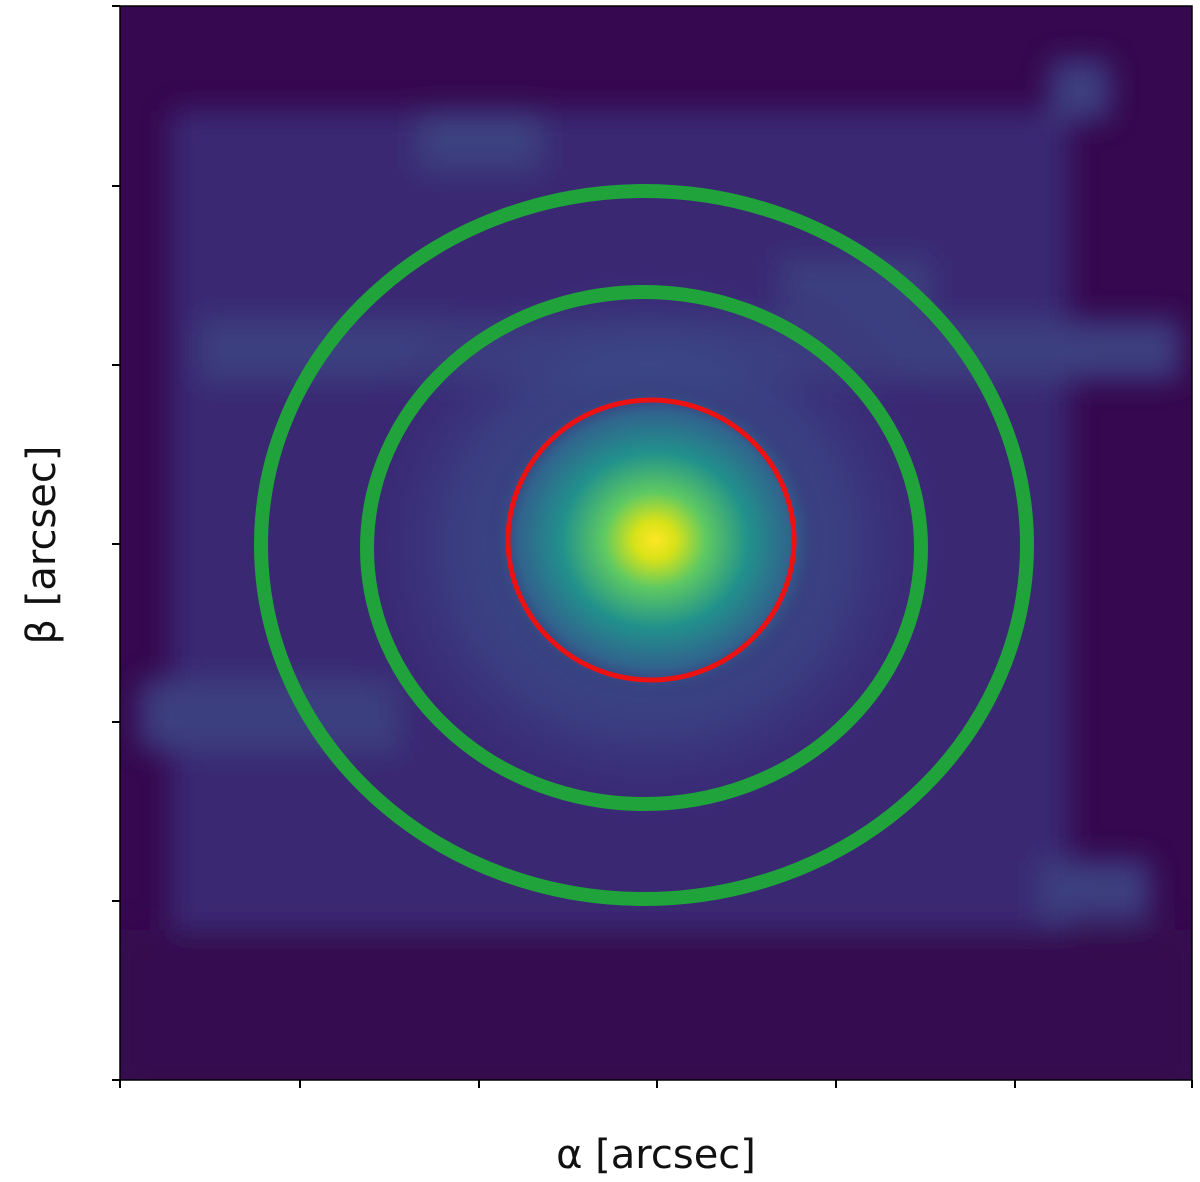 The image size is (1200, 1182). Describe the element at coordinates (651, 540) in the screenshot. I see `aperture` at that location.